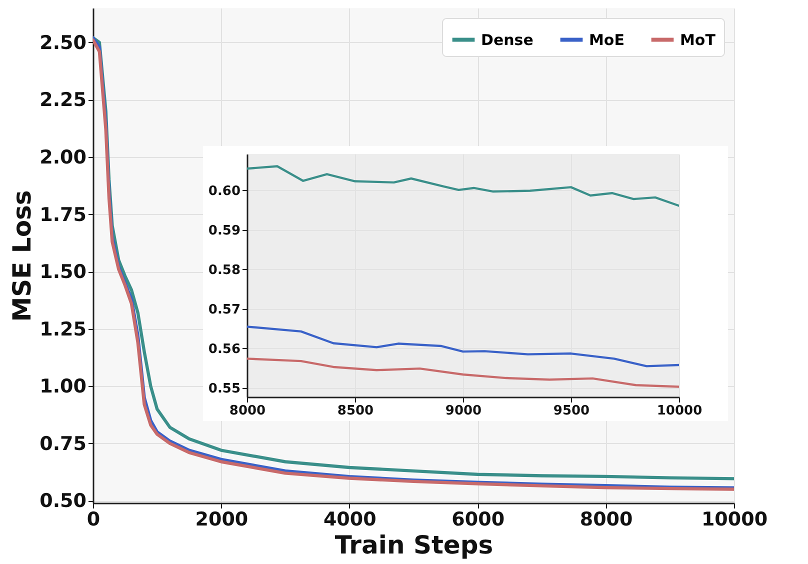 The image size is (808, 564). Describe the element at coordinates (63, 215) in the screenshot. I see `y-tick-label: 1.75` at that location.